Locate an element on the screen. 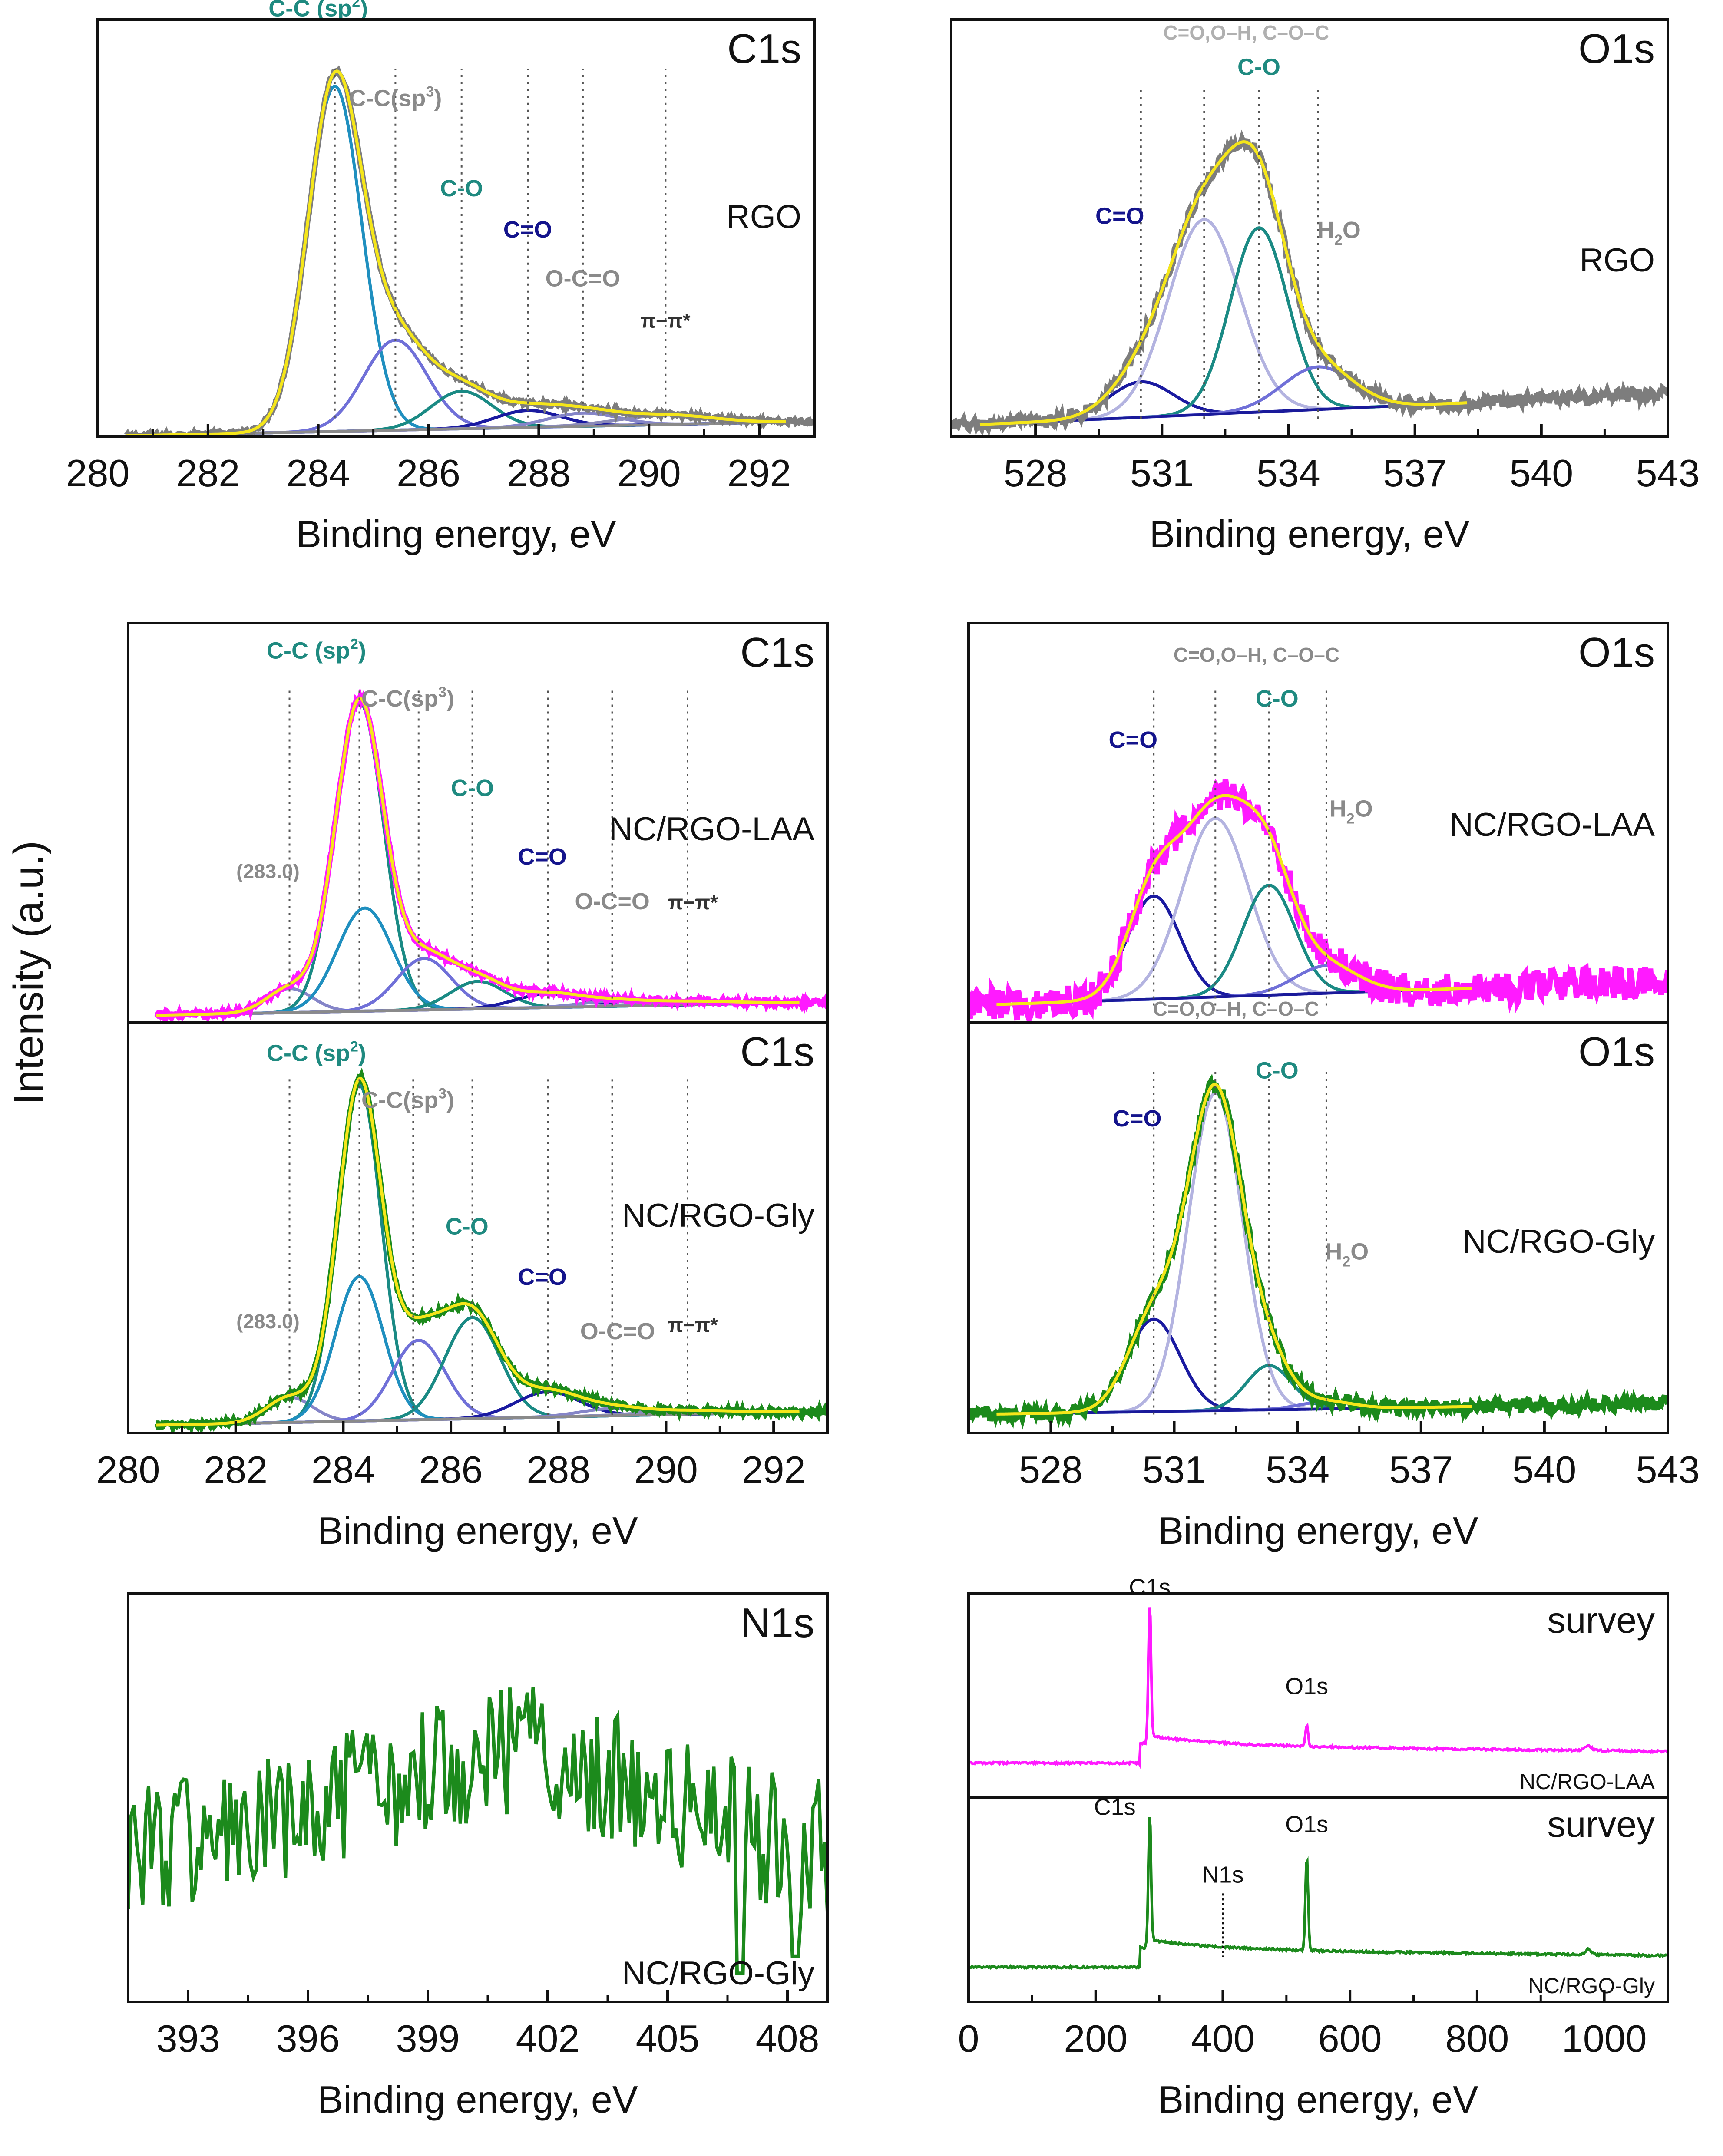  x-tick-label: 288 is located at coordinates (539, 474).